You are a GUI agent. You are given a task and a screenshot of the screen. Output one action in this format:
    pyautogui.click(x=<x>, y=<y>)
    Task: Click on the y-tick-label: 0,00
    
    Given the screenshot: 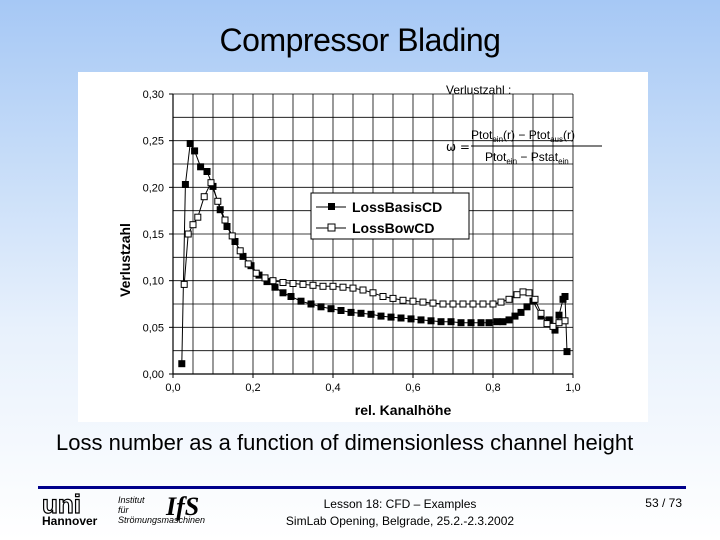 What is the action you would take?
    pyautogui.click(x=153, y=375)
    